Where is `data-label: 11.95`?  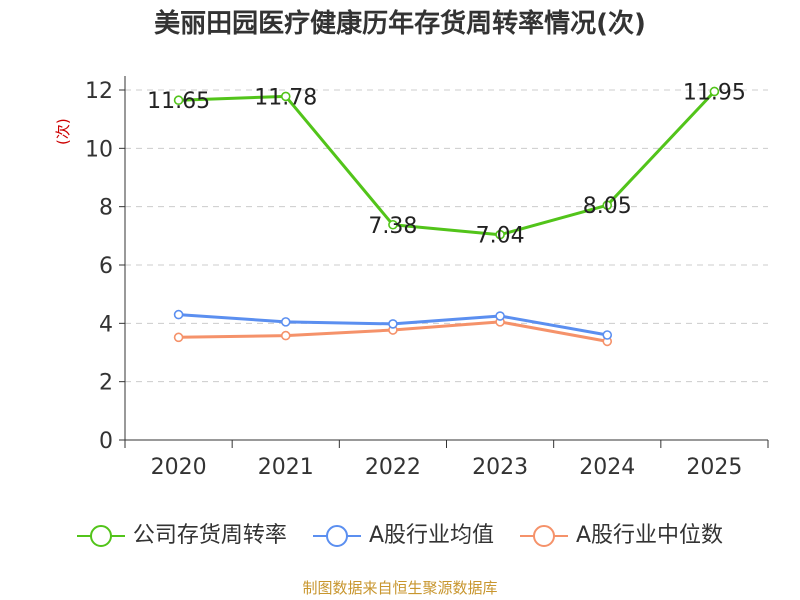
data-label: 11.95 is located at coordinates (714, 92).